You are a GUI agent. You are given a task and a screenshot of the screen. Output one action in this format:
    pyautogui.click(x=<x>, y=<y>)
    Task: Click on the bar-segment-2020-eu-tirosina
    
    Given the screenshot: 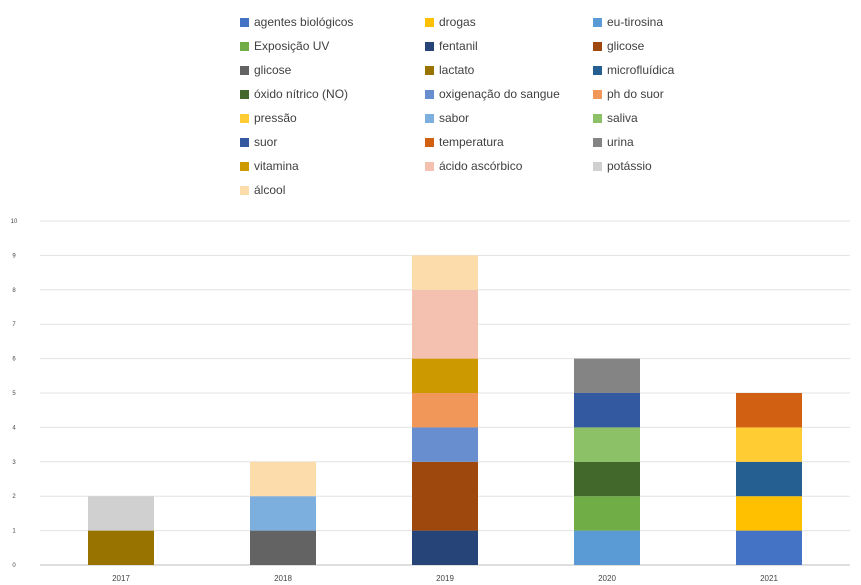 What is the action you would take?
    pyautogui.click(x=607, y=547)
    